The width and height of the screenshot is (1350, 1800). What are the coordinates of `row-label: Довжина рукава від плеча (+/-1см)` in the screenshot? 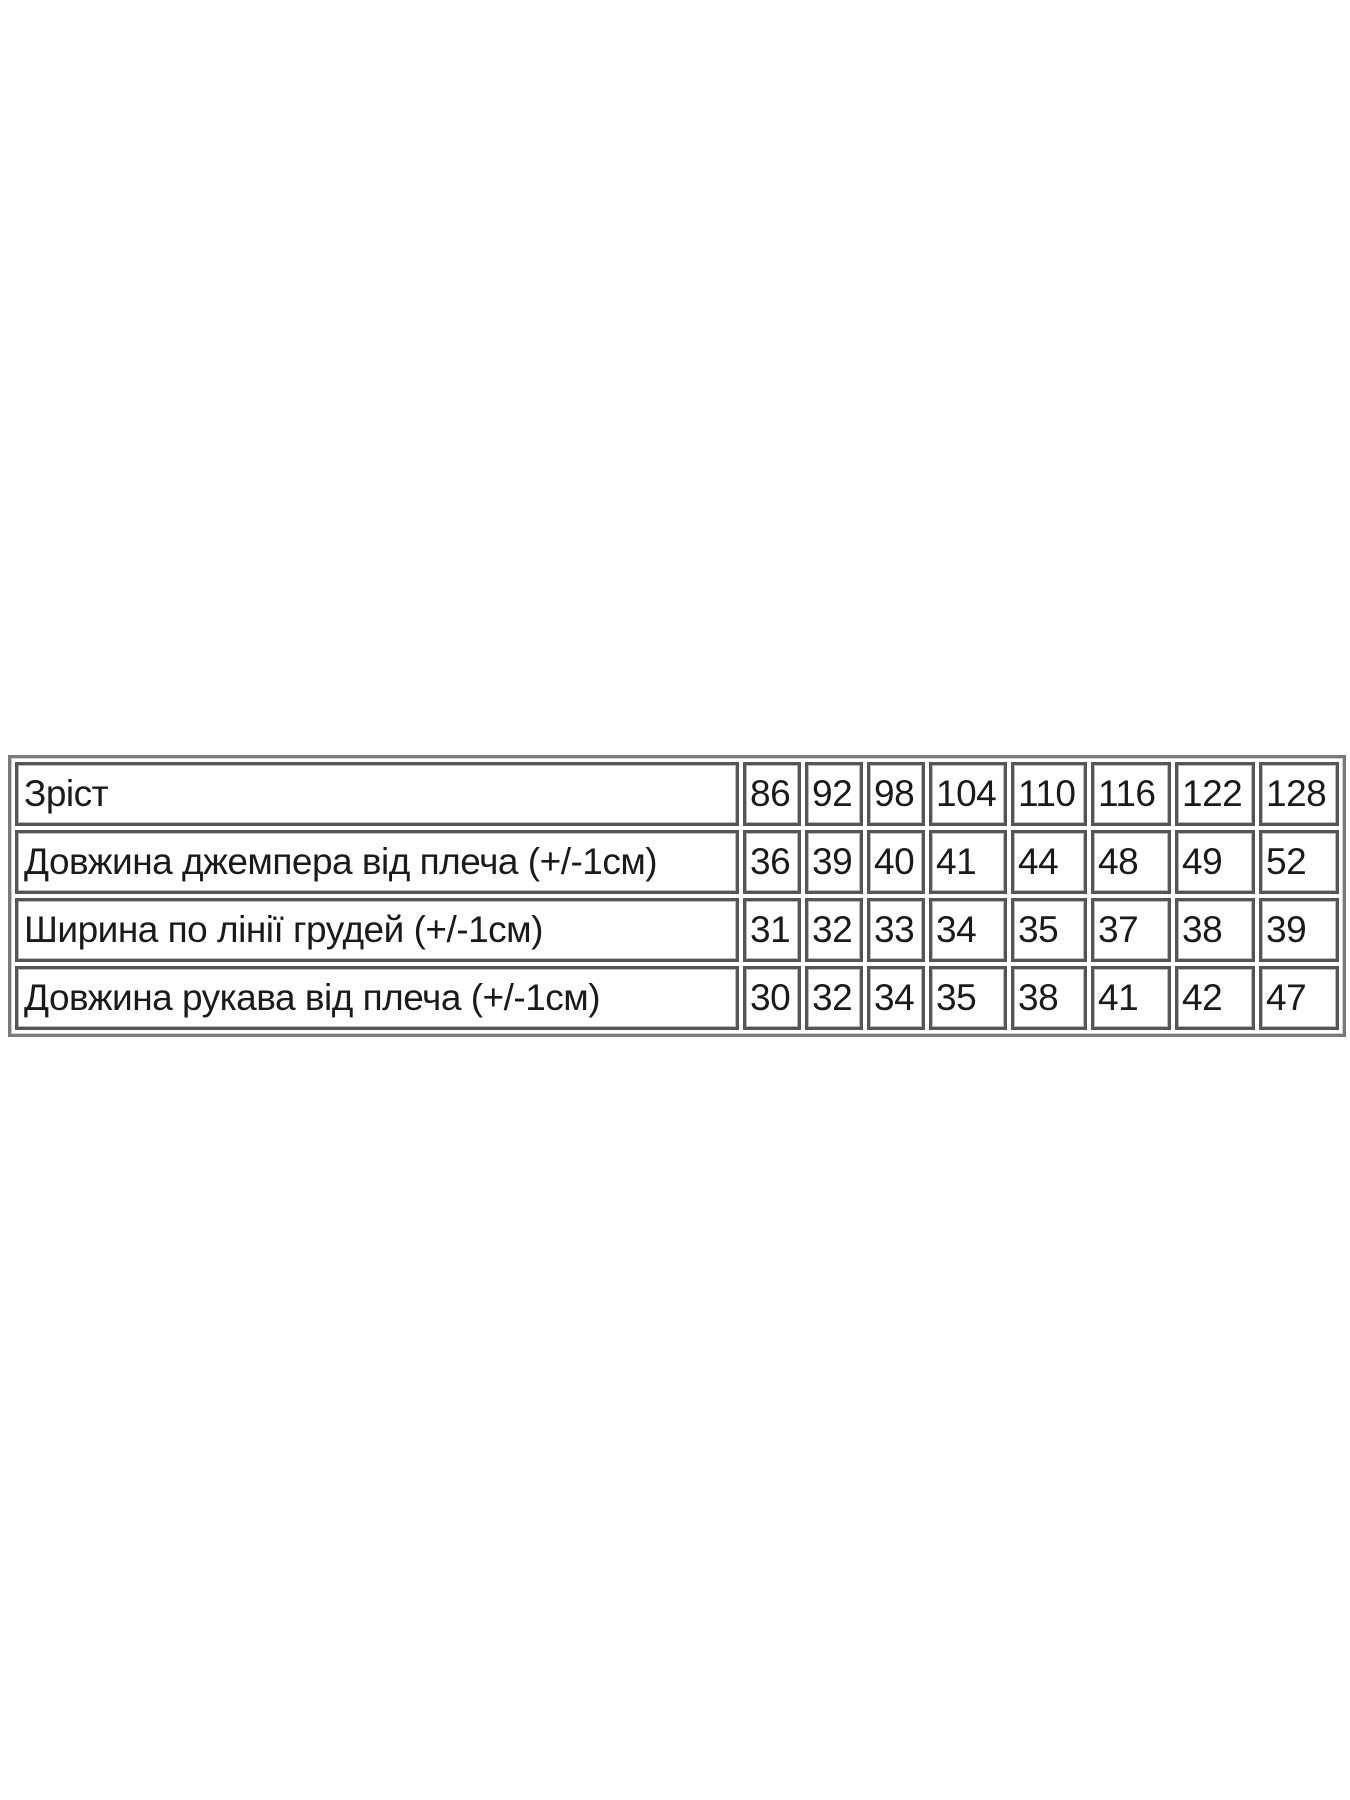 It's located at (377, 998).